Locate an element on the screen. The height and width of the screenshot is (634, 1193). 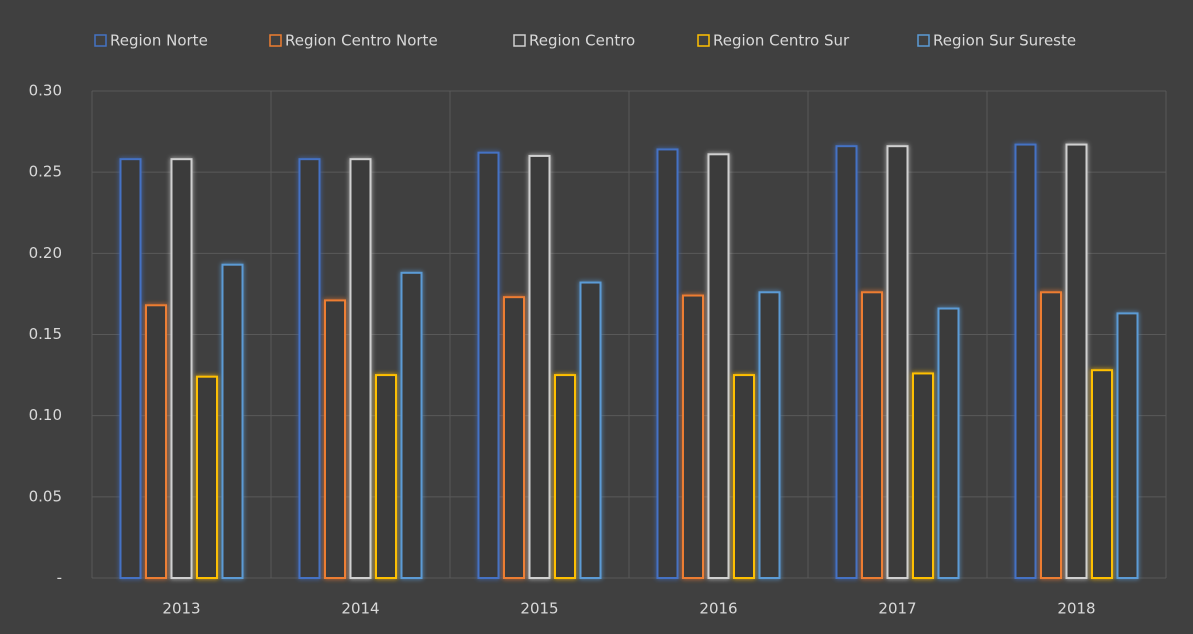
legend-label: Region Sur Sureste is located at coordinates (1004, 41).